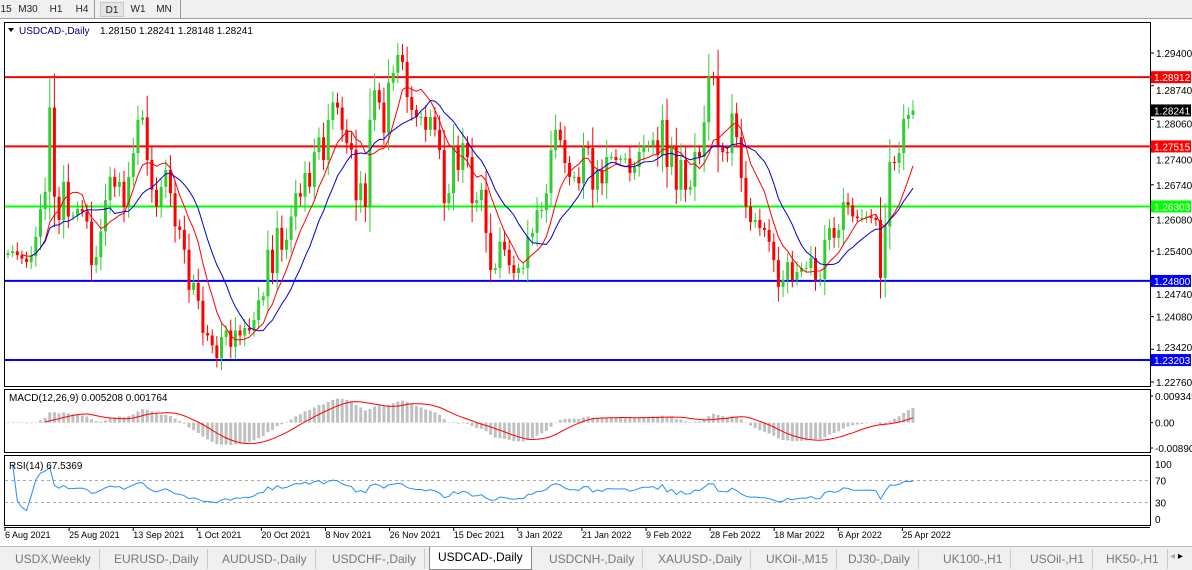 The image size is (1192, 570). What do you see at coordinates (374, 559) in the screenshot?
I see `tab-usdchf-daily: USDCHF-,Daily` at bounding box center [374, 559].